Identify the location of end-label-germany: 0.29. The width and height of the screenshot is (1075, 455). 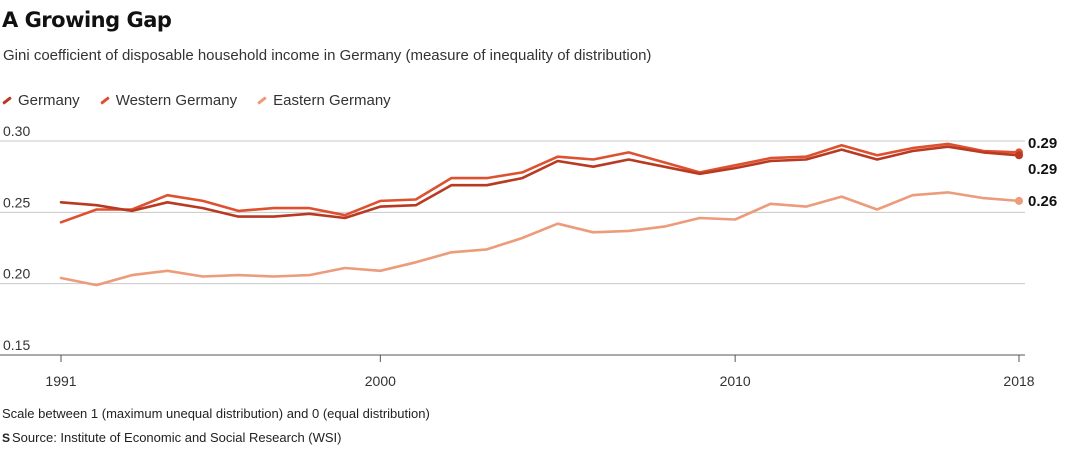
(1042, 169).